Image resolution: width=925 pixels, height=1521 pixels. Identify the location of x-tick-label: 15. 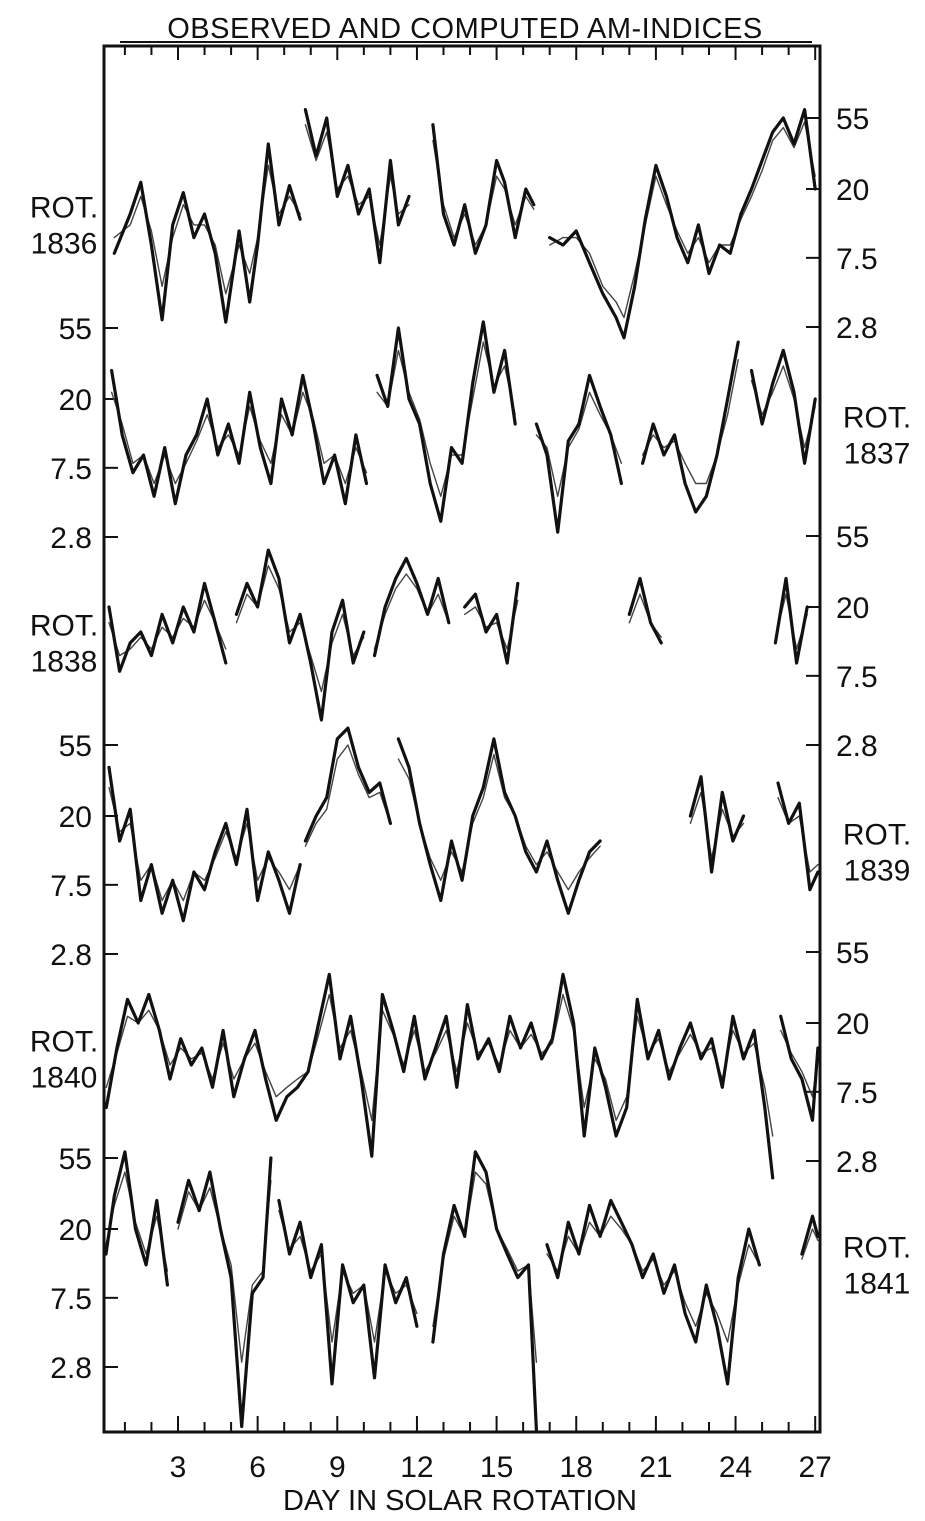
(496, 1467).